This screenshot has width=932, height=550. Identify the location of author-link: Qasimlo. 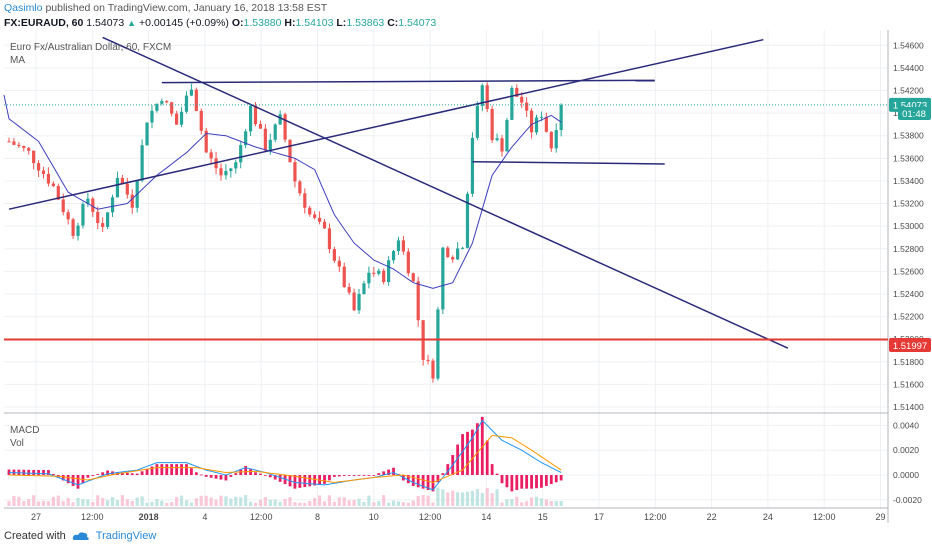
(23, 8).